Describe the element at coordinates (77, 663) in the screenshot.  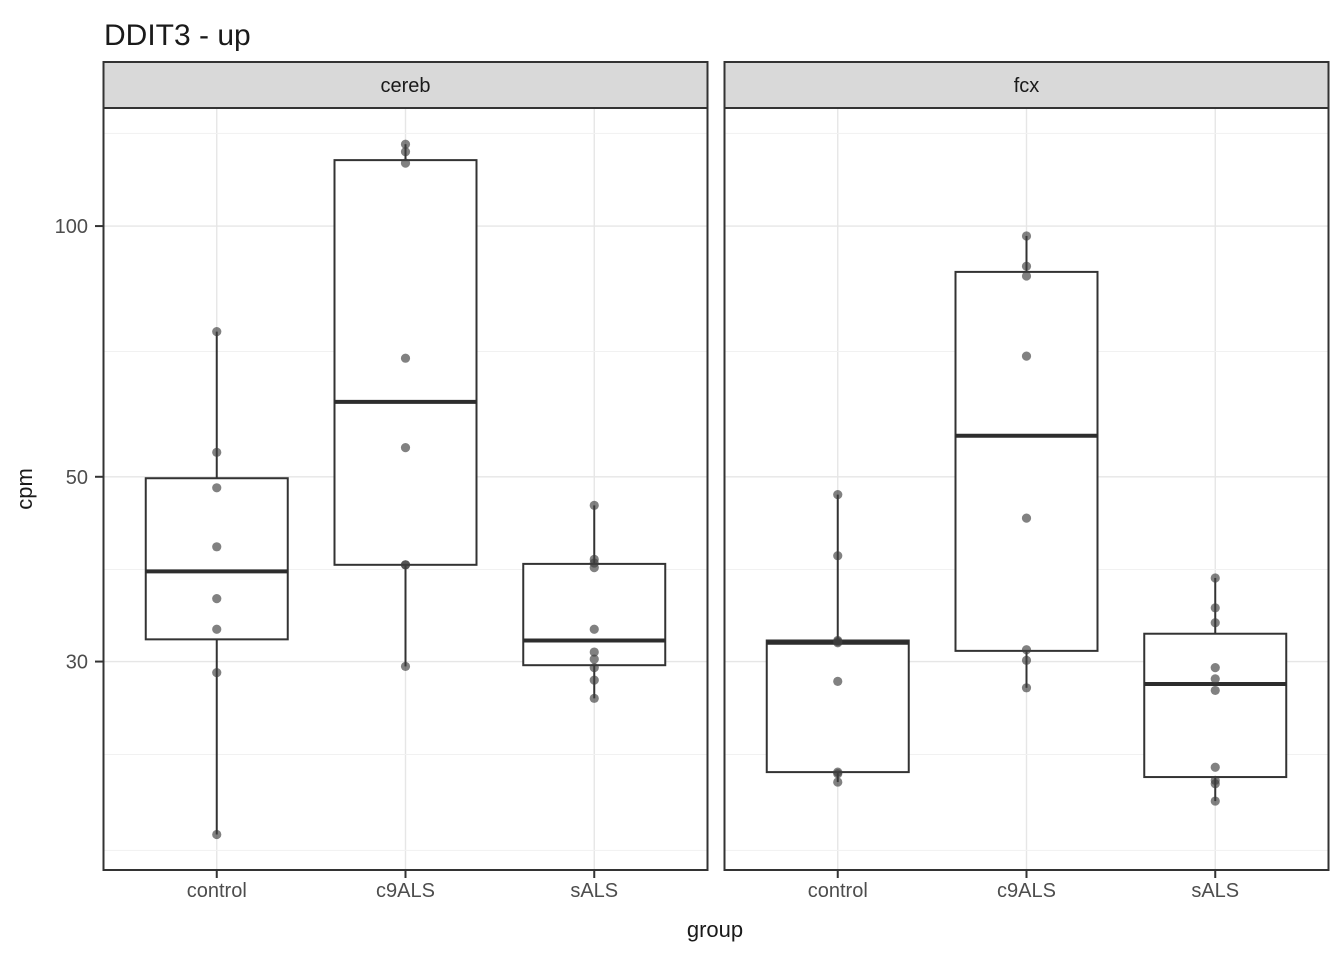
I see `y-tick-label: 30` at that location.